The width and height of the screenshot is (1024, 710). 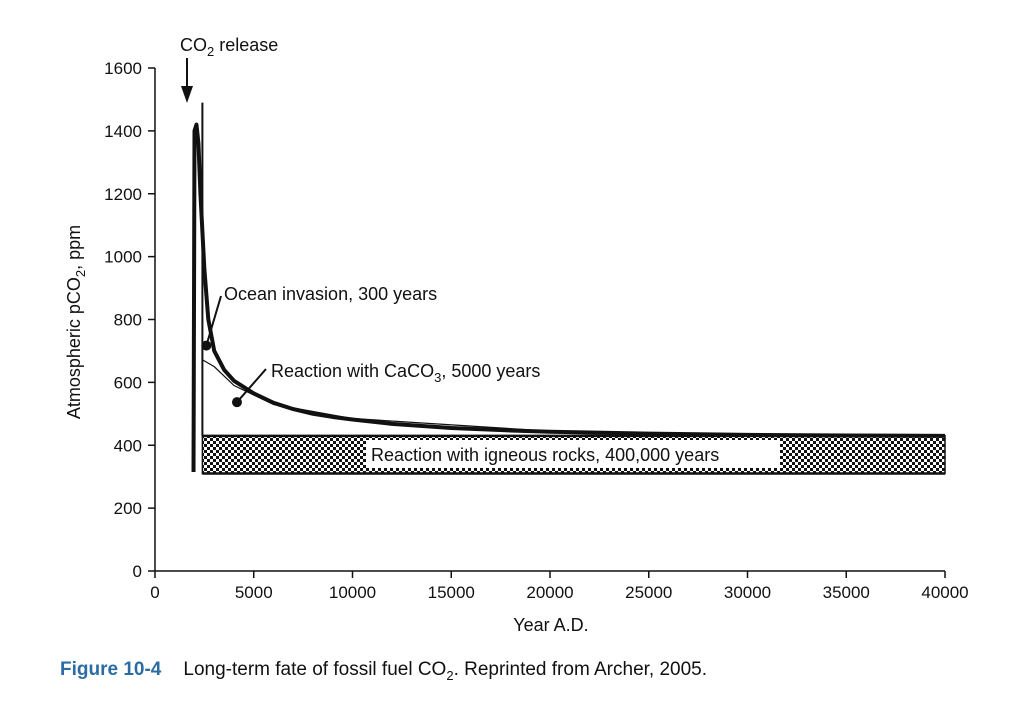 I want to click on x-tick-label: 5000, so click(x=254, y=592).